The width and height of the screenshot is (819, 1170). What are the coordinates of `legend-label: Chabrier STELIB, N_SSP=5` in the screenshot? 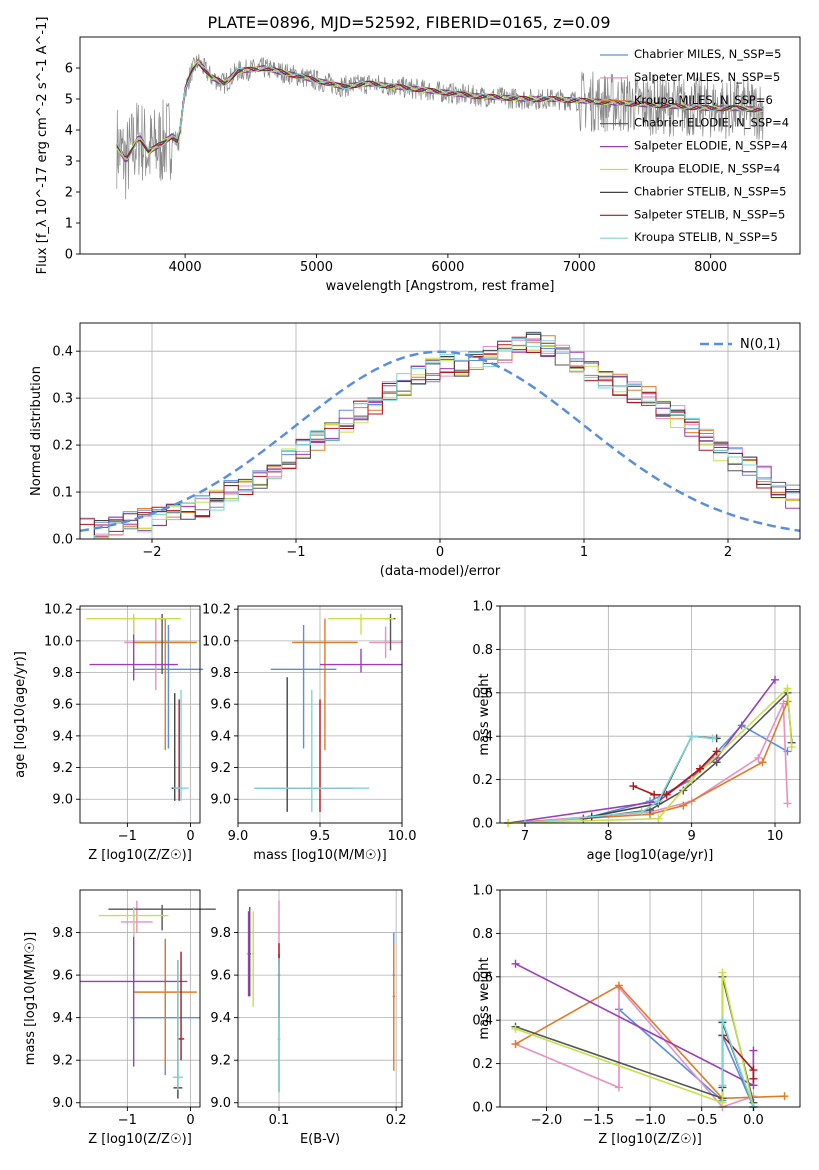 It's located at (710, 191).